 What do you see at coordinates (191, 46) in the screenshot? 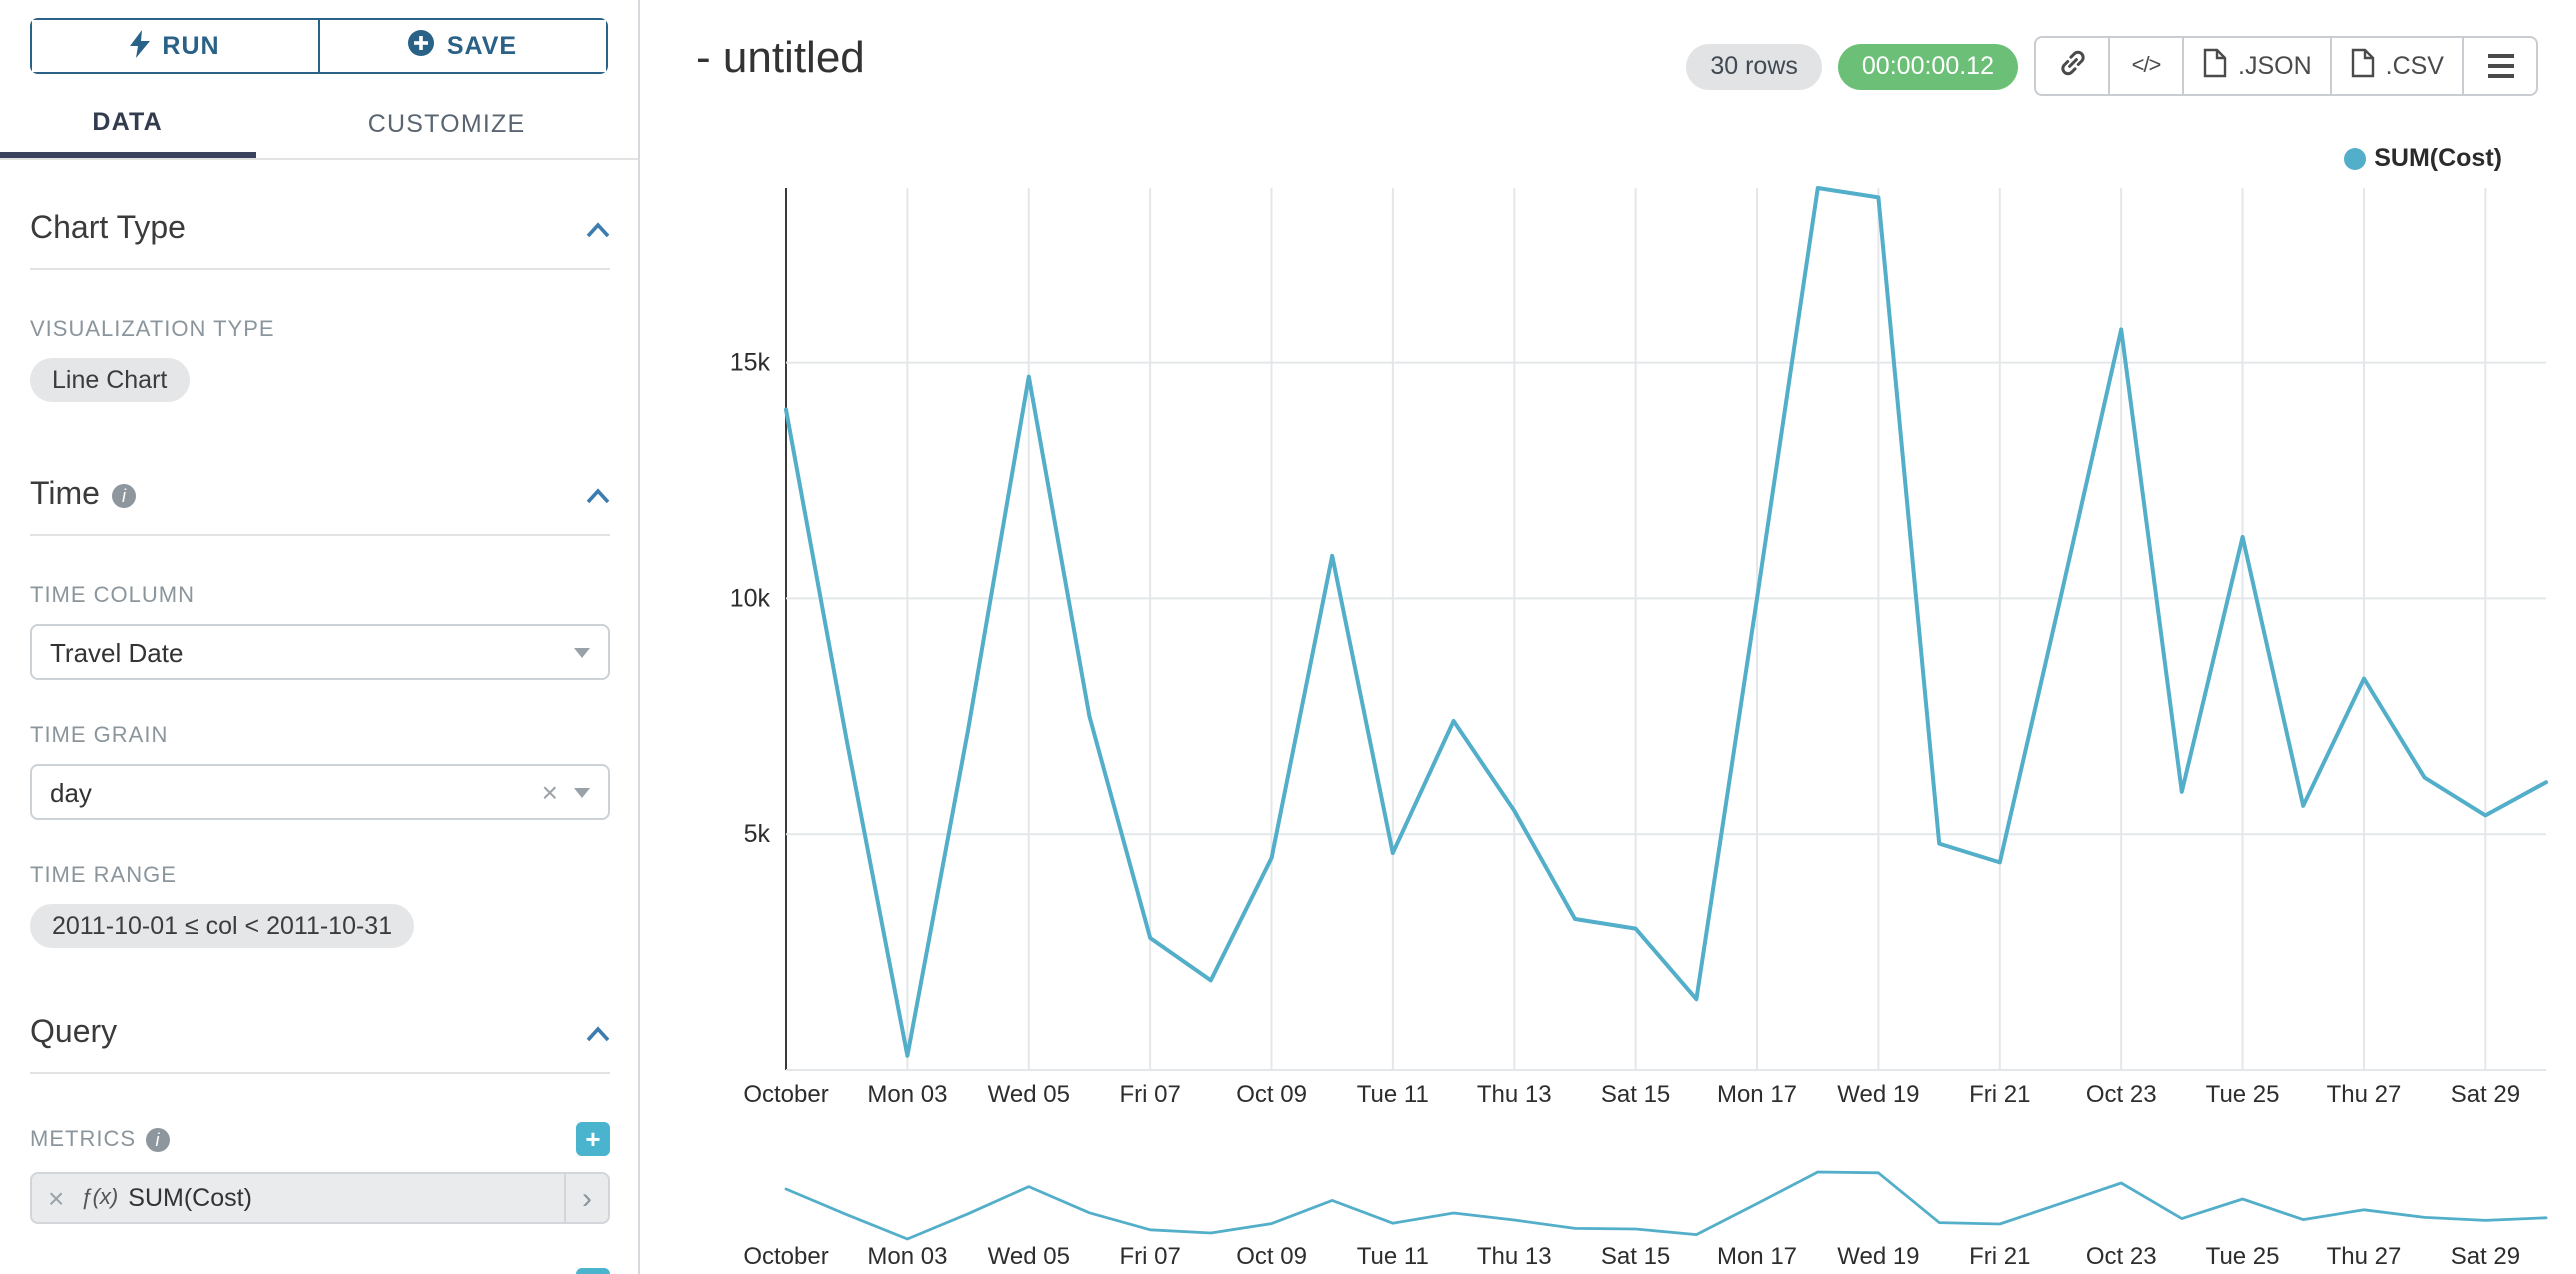
I see `run-button-label: RUN` at bounding box center [191, 46].